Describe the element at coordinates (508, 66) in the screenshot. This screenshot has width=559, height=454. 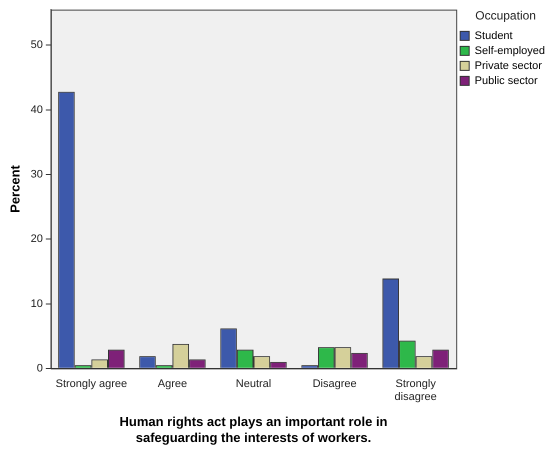
I see `legend-label: Private sector` at that location.